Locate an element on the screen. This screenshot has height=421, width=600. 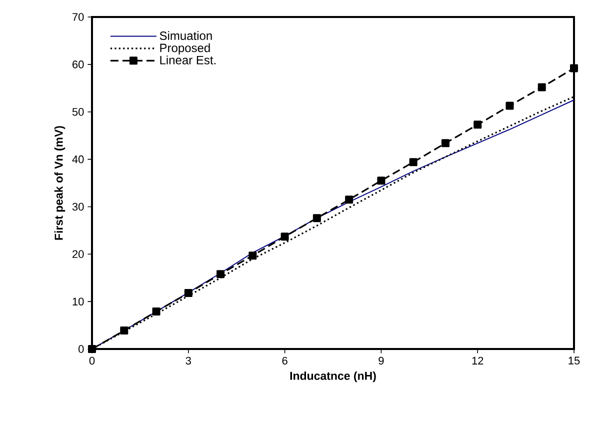
y-tick-label: 50 is located at coordinates (78, 112).